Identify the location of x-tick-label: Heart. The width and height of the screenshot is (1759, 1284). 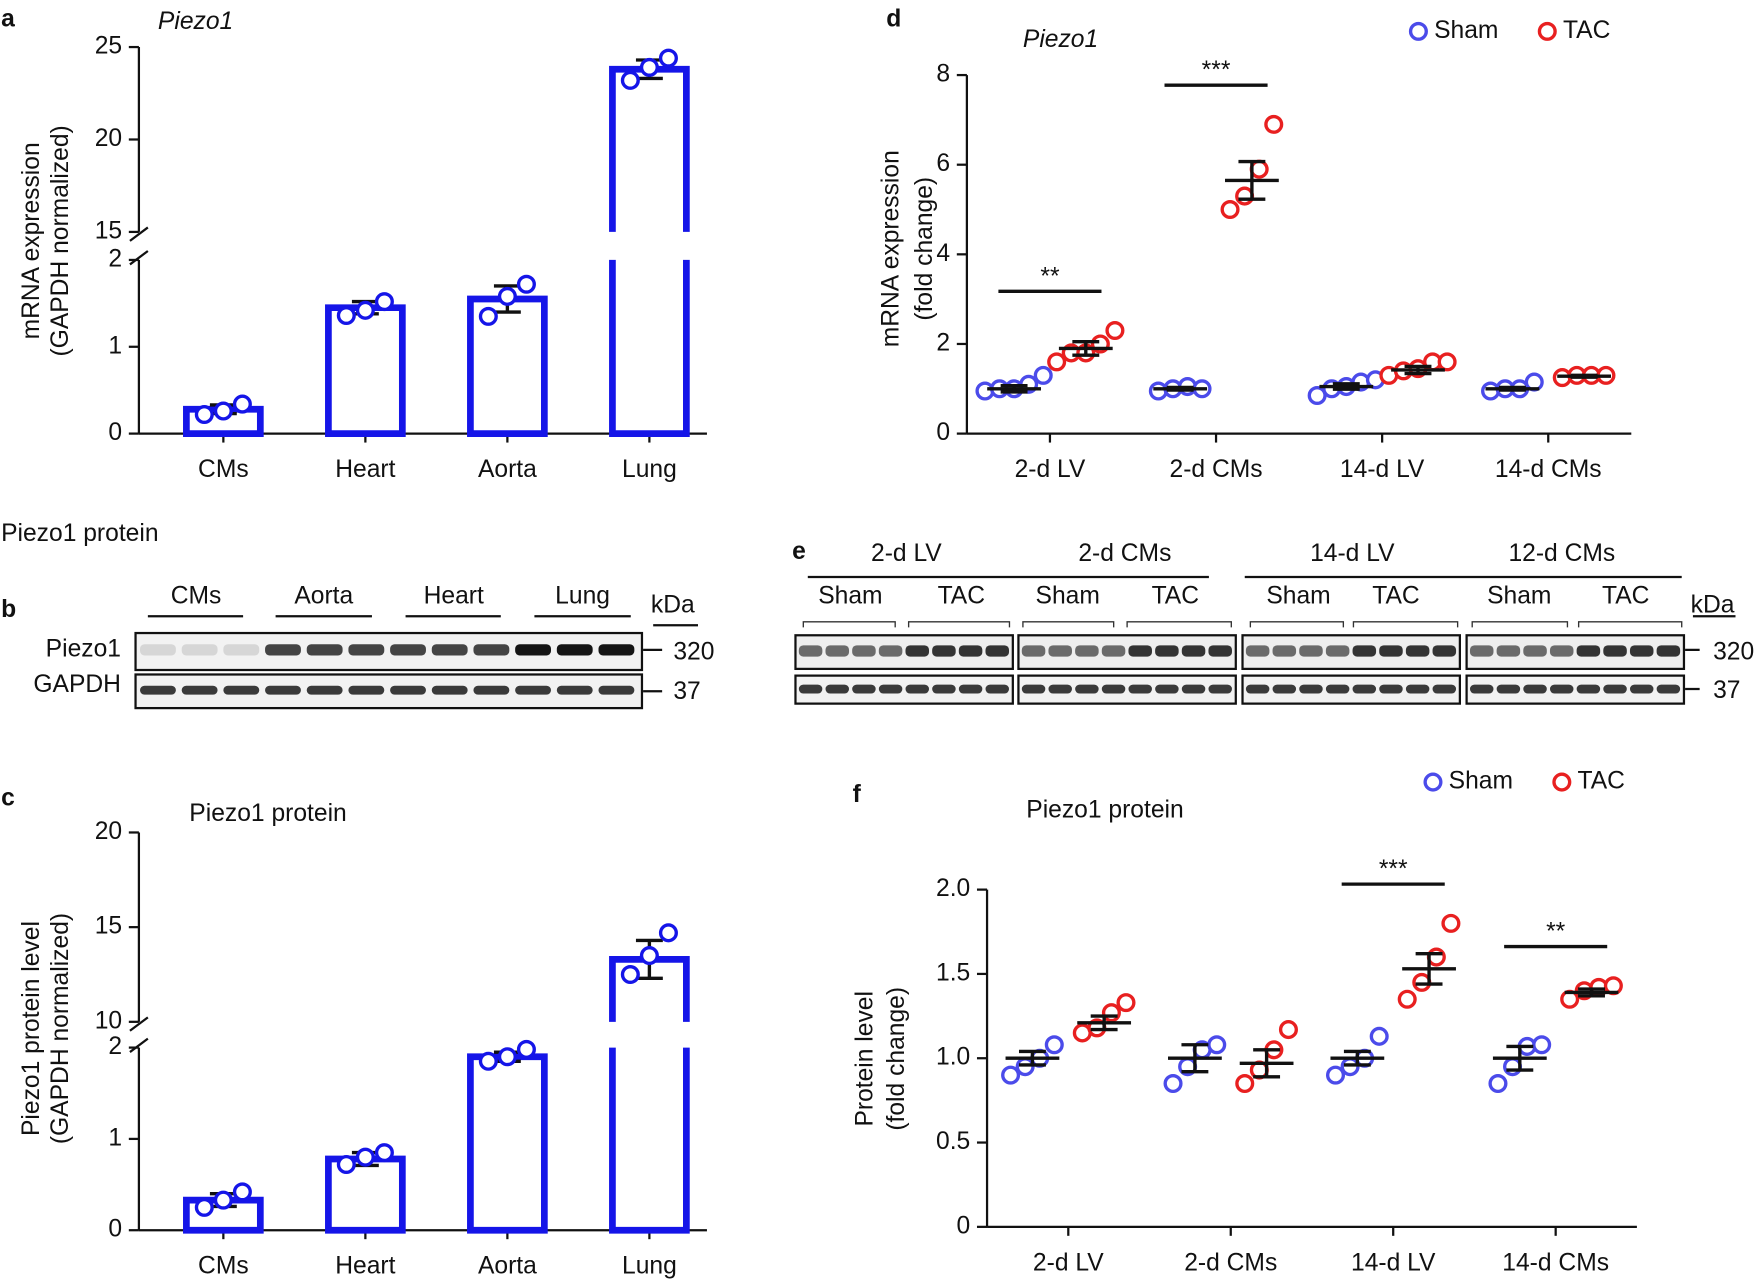
(365, 469).